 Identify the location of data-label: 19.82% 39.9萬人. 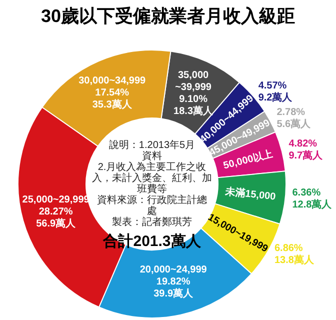
(174, 288).